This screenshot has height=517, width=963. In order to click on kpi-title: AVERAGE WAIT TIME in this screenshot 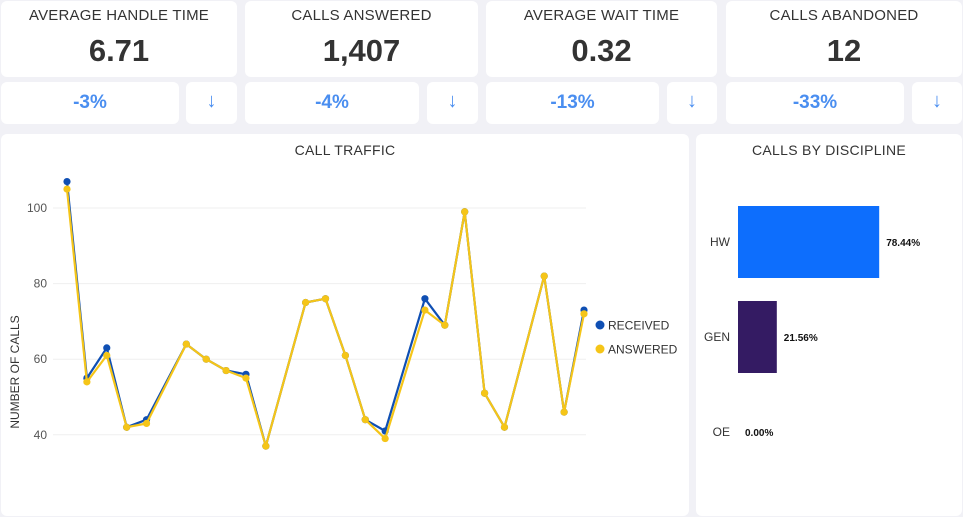, I will do `click(601, 15)`.